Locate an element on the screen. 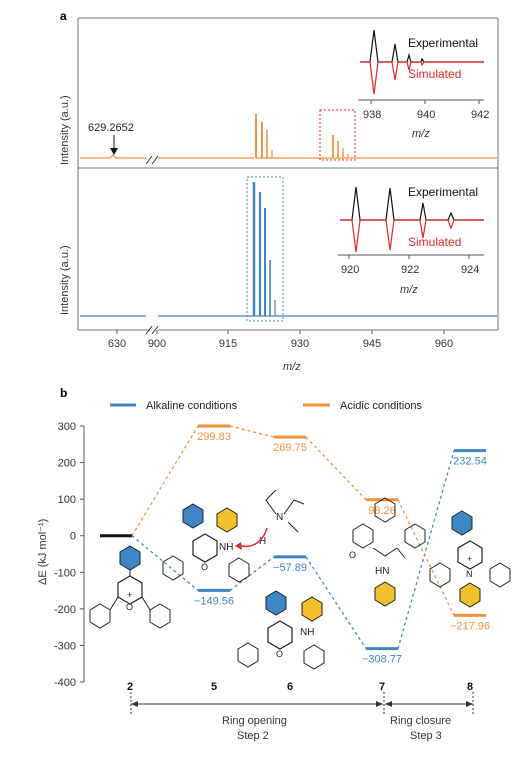 The height and width of the screenshot is (759, 527). a-xtick-label: 900 is located at coordinates (157, 344).